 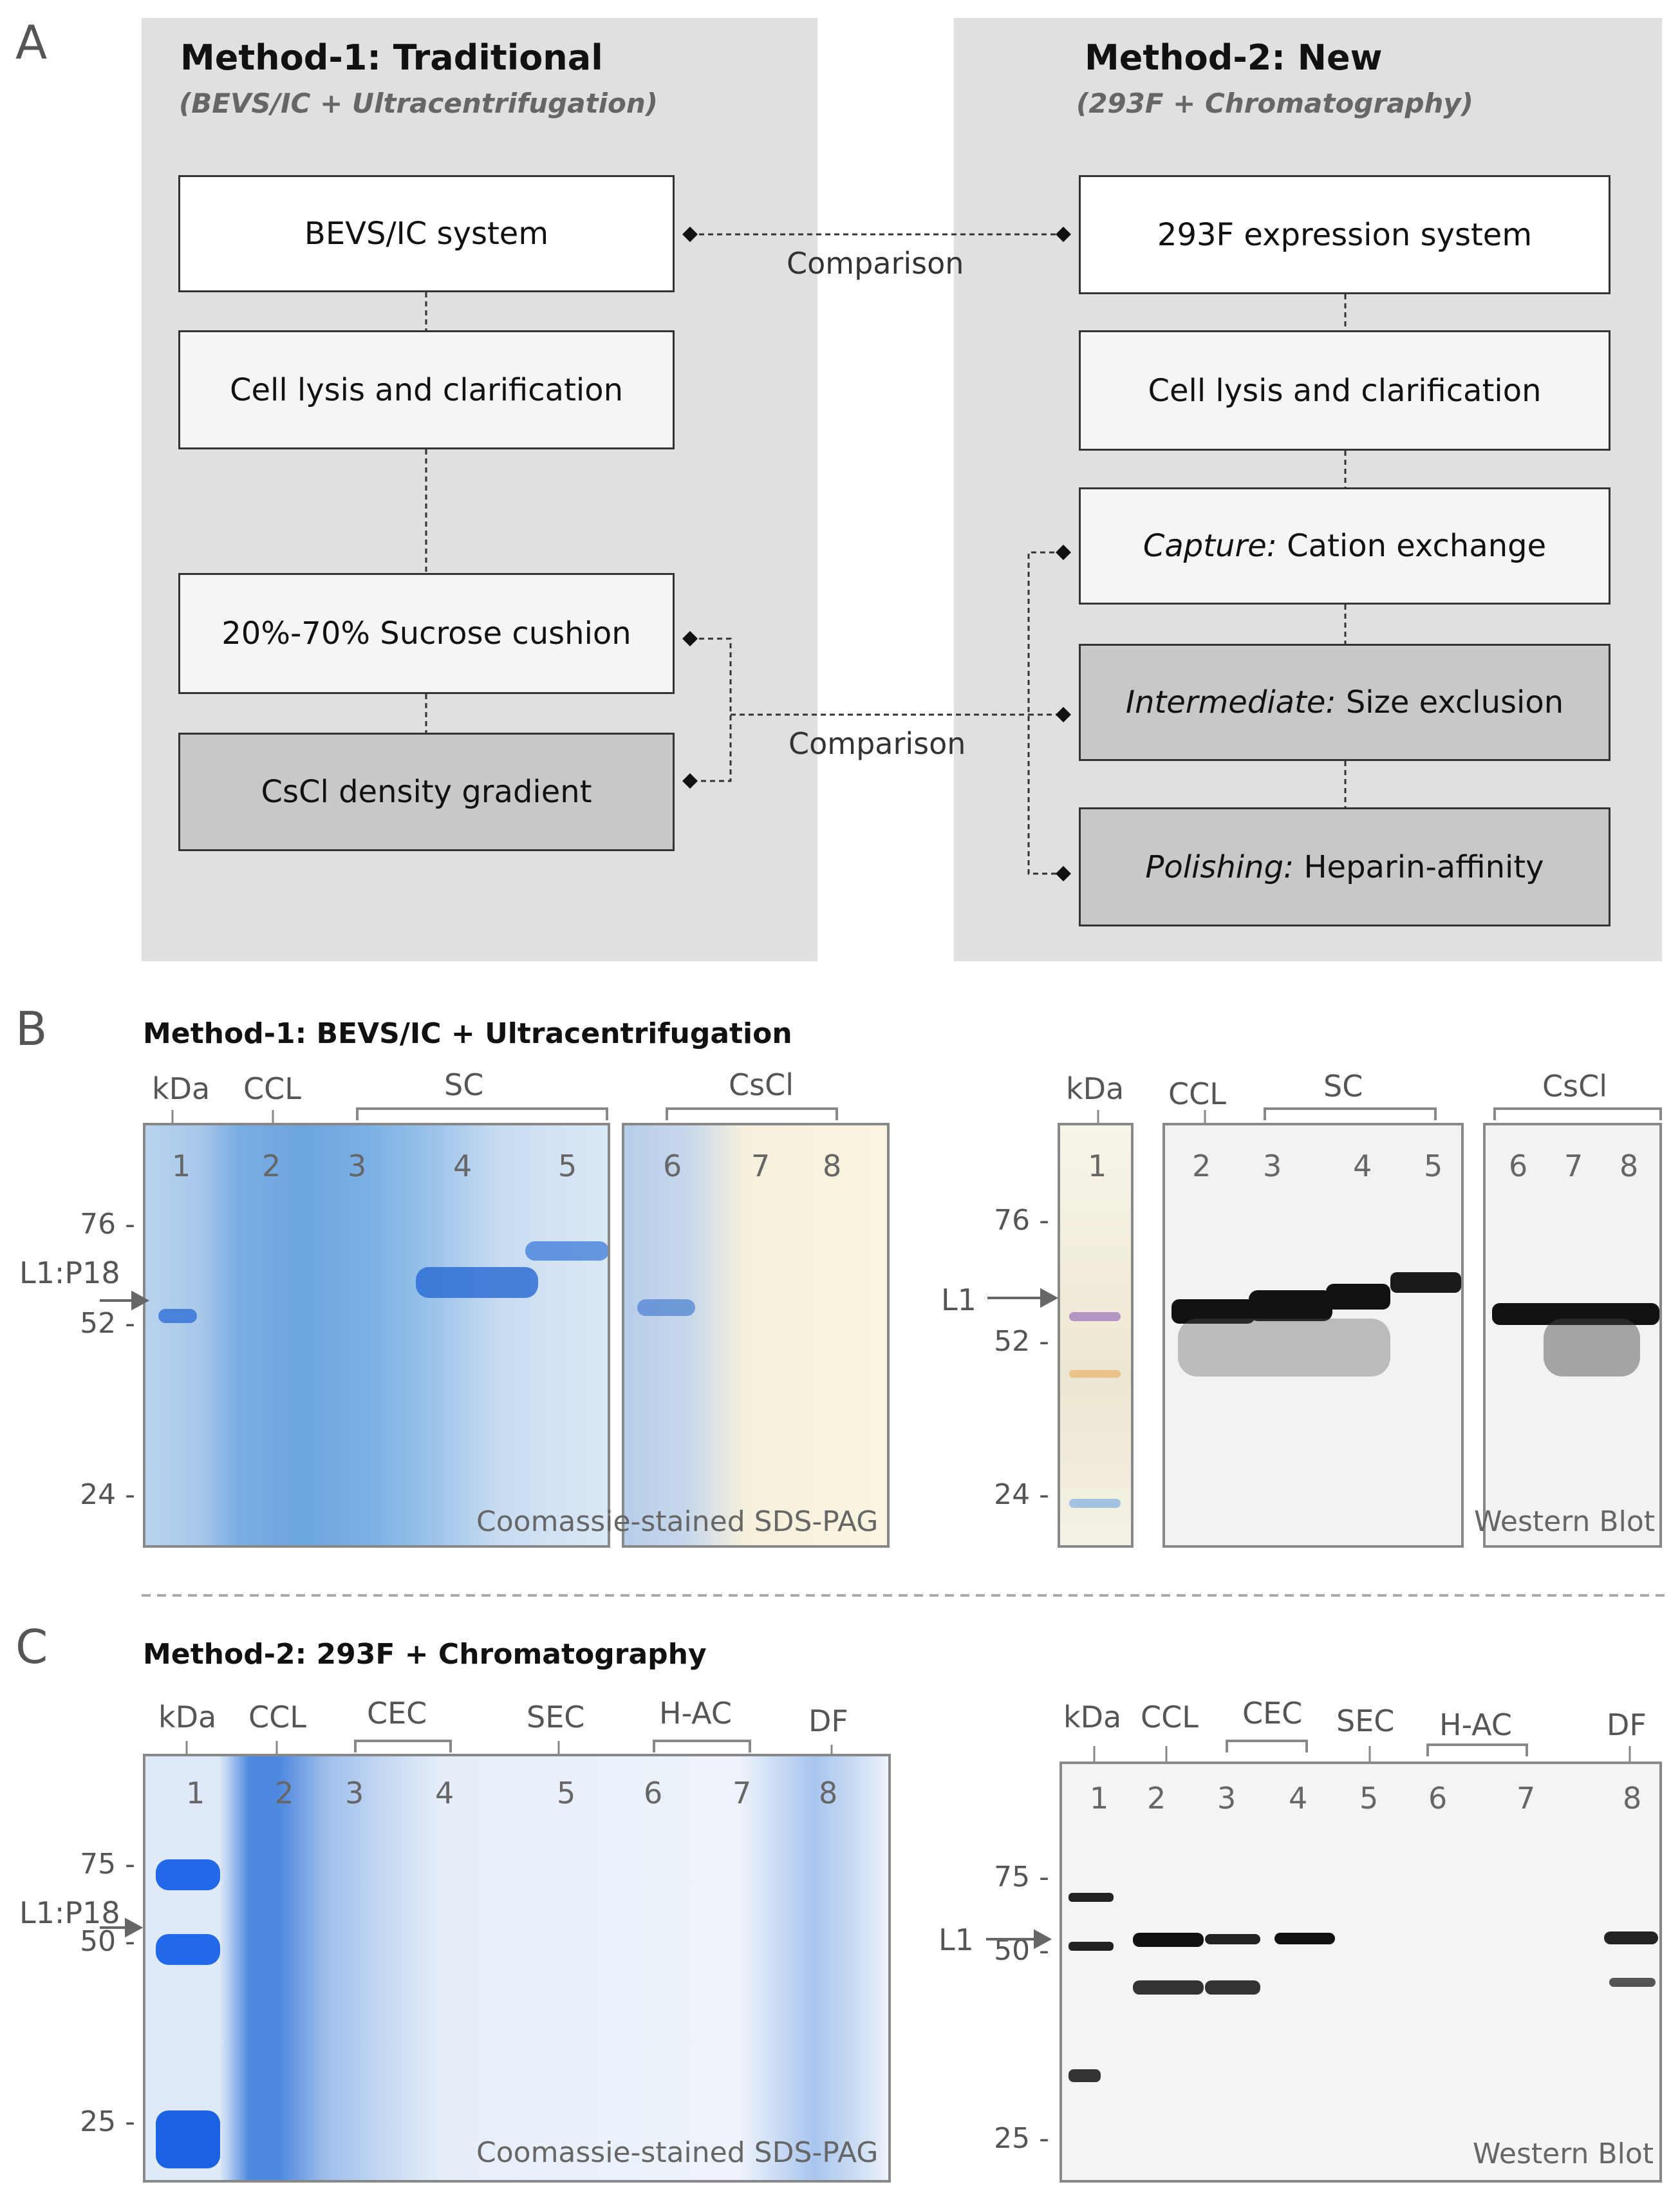 I want to click on b-western-blot-main, so click(x=1313, y=1335).